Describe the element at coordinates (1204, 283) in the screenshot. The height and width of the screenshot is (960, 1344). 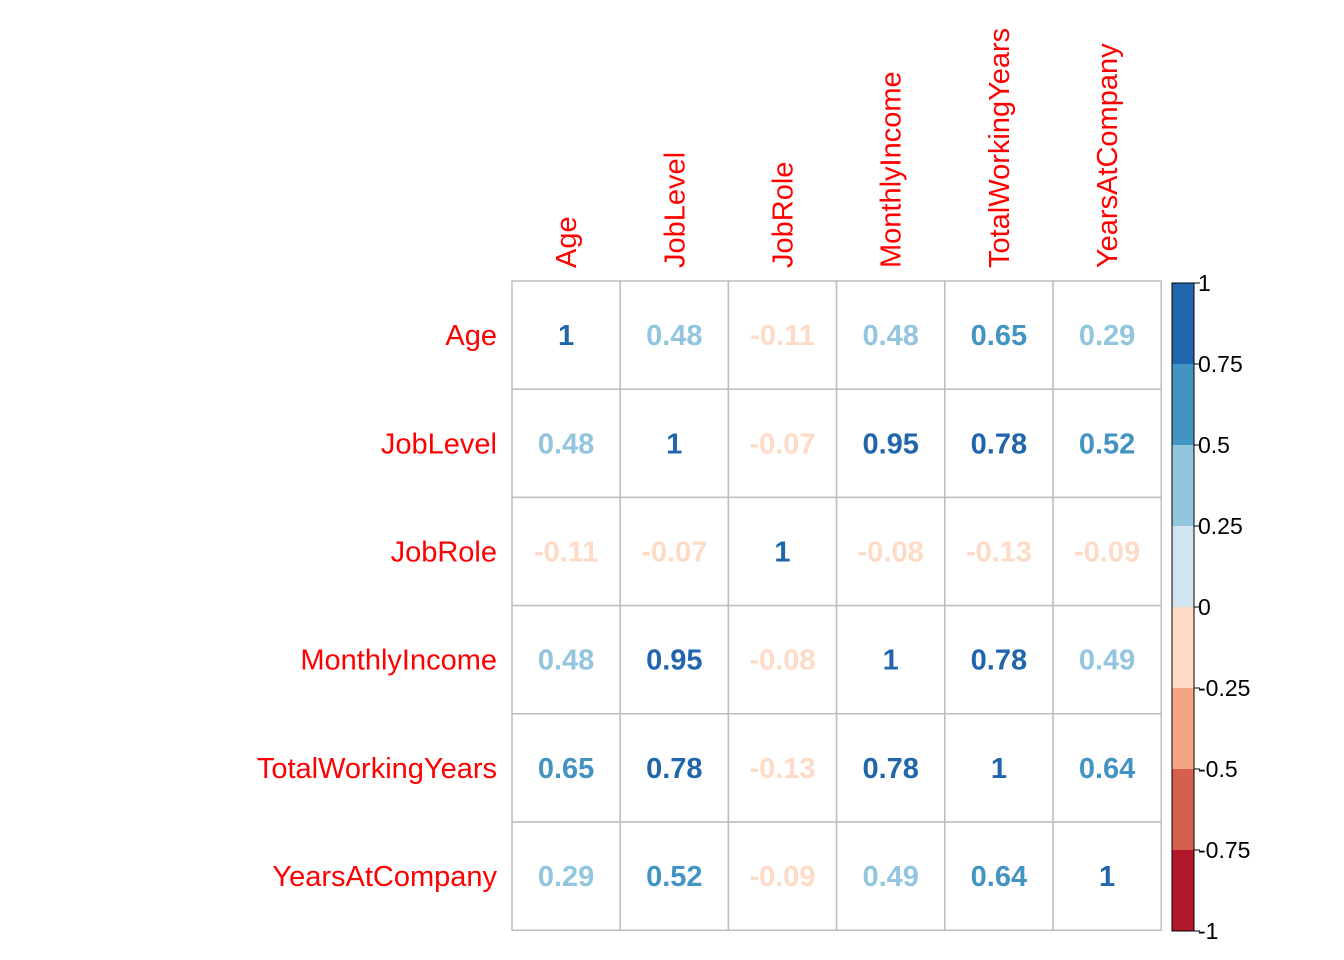
I see `color-scale-tick-label: 1` at that location.